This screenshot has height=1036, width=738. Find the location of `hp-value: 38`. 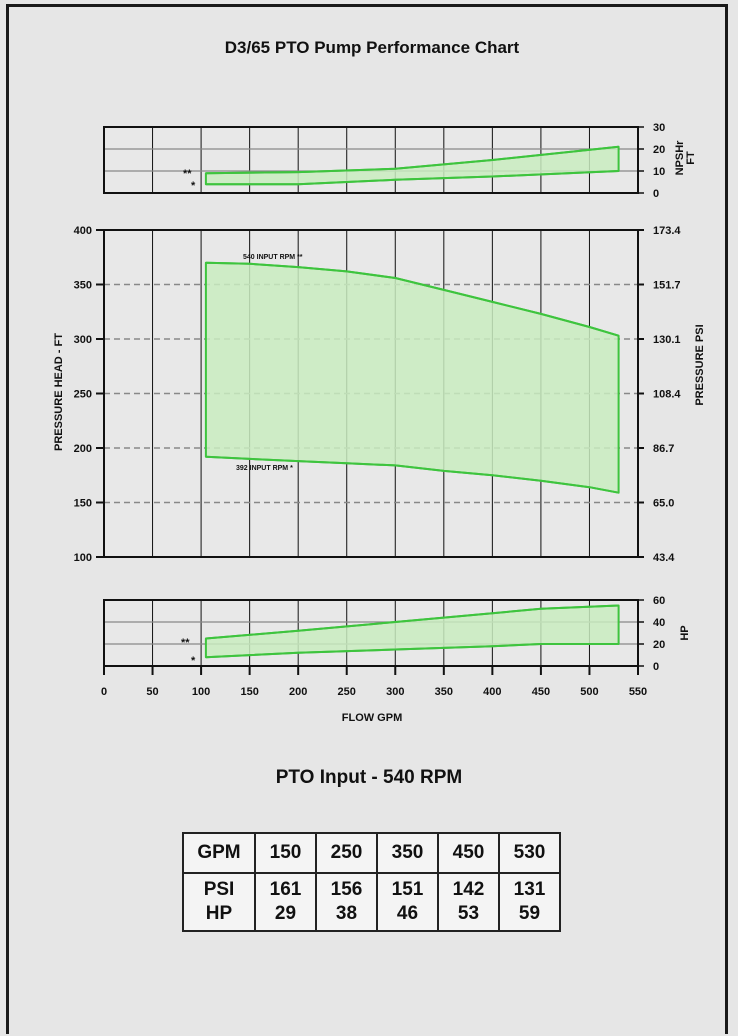

hp-value: 38 is located at coordinates (346, 913).